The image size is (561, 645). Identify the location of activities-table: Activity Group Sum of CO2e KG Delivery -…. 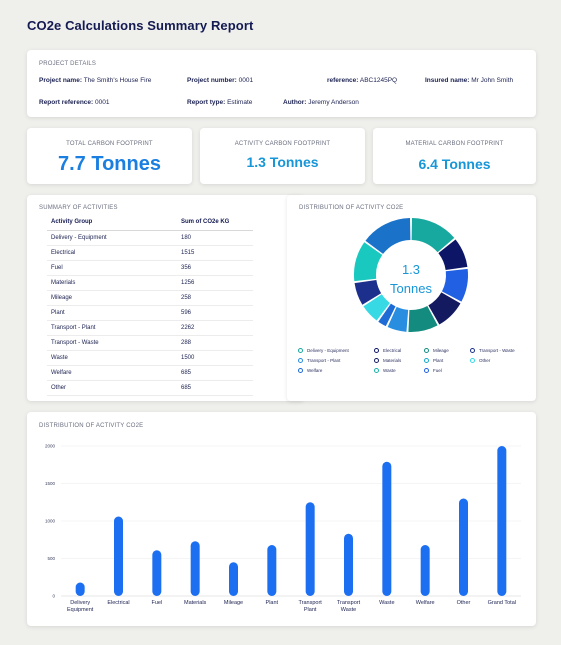
(150, 305).